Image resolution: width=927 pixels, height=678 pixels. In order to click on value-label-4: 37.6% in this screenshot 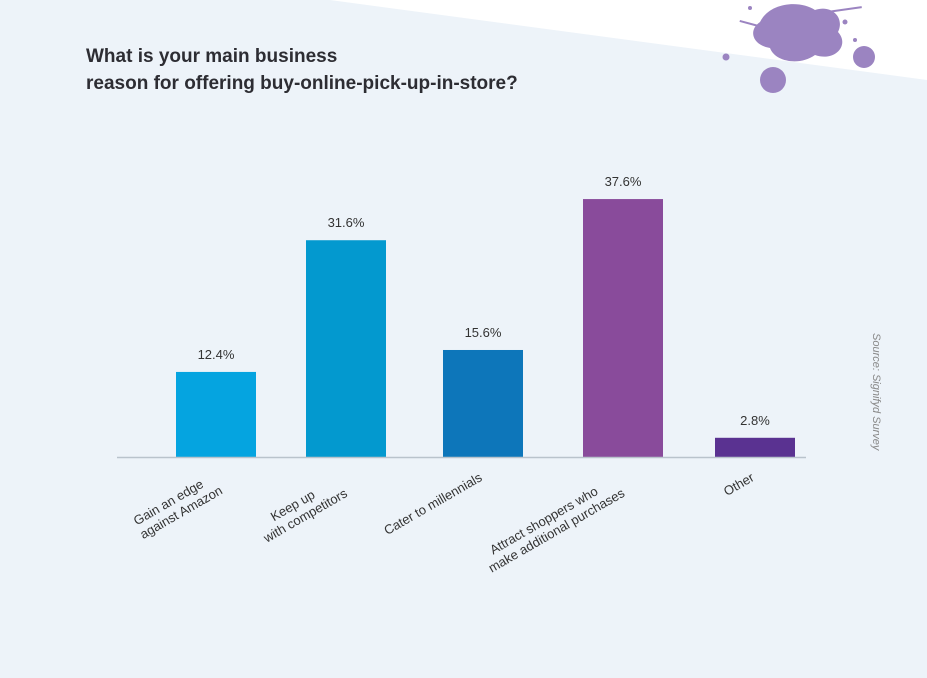, I will do `click(623, 181)`.